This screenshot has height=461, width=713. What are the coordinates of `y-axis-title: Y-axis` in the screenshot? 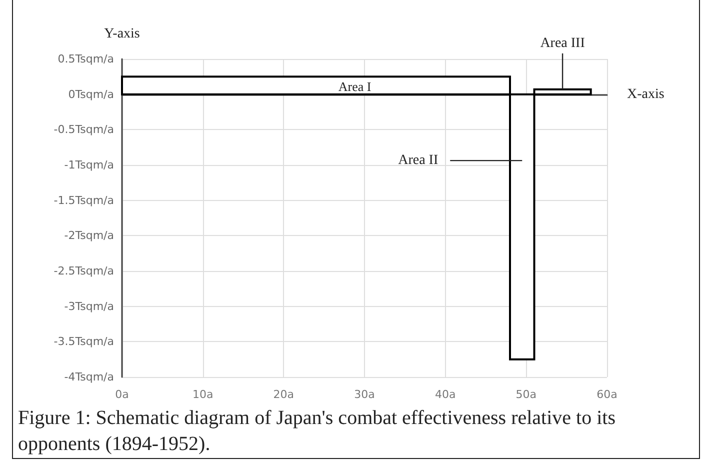 It's located at (122, 34).